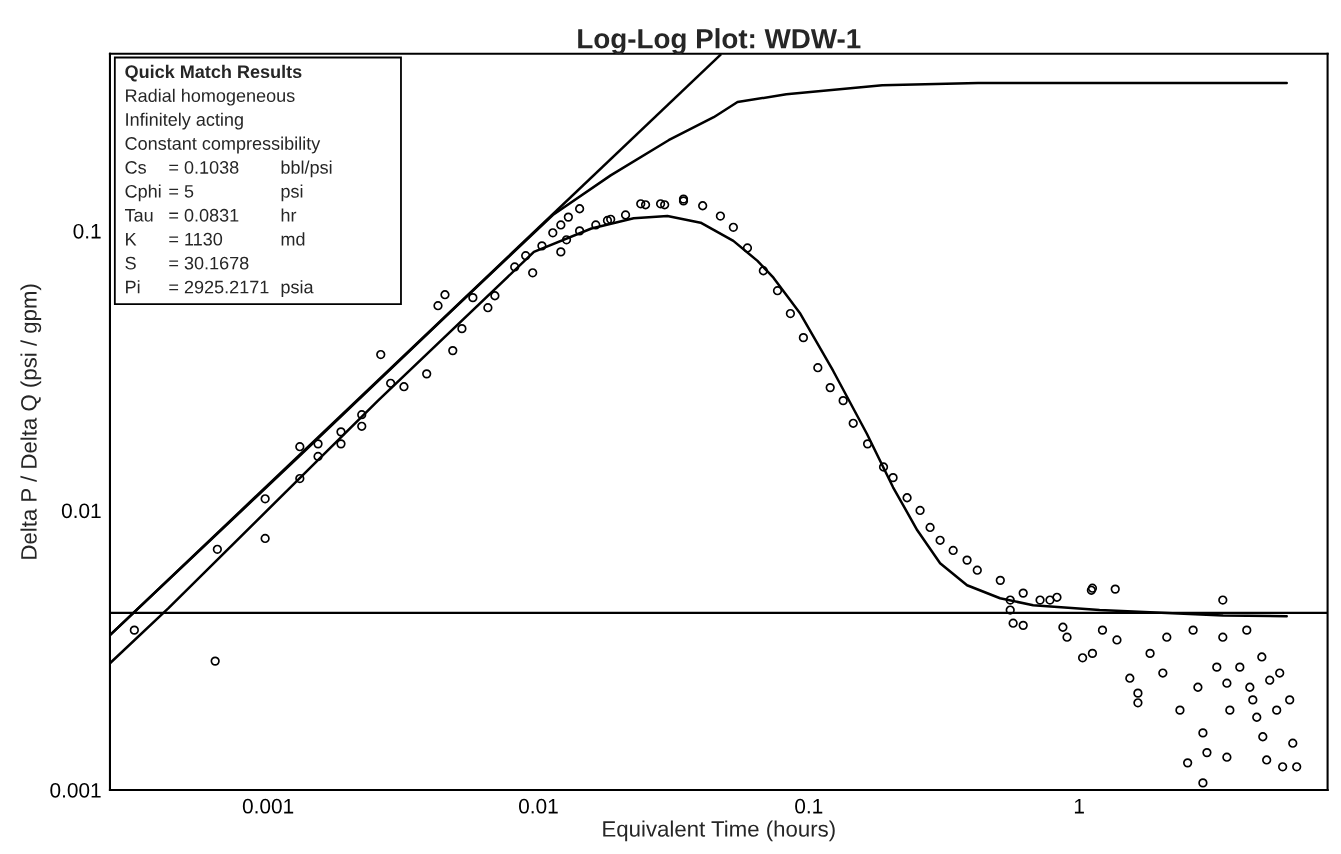 This screenshot has height=854, width=1341. What do you see at coordinates (210, 97) in the screenshot?
I see `annotation: Radial homogeneous` at bounding box center [210, 97].